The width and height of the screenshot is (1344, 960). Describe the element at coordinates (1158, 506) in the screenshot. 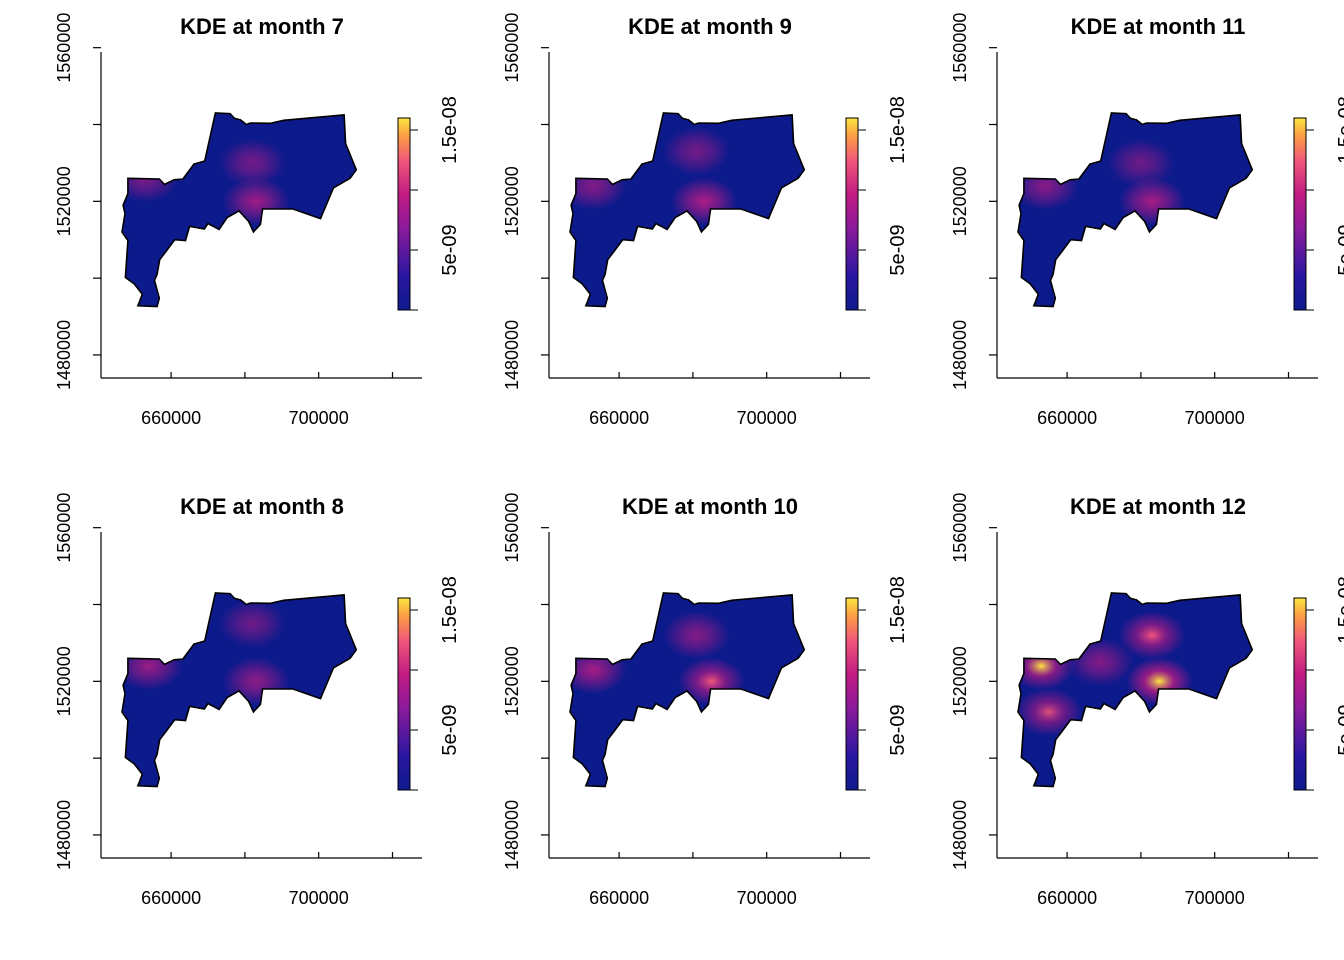

I see `panel-title: KDE at month 12` at that location.